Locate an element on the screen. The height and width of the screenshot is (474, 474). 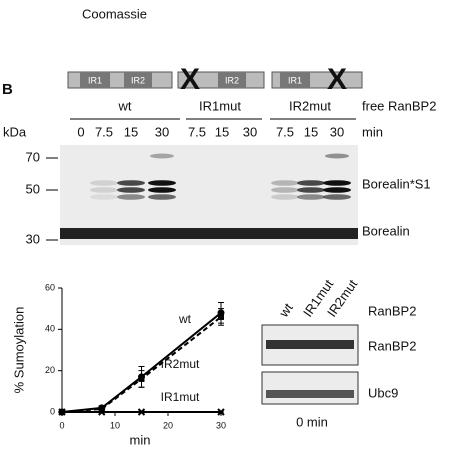
y-tick-label: 40 is located at coordinates (50, 329).